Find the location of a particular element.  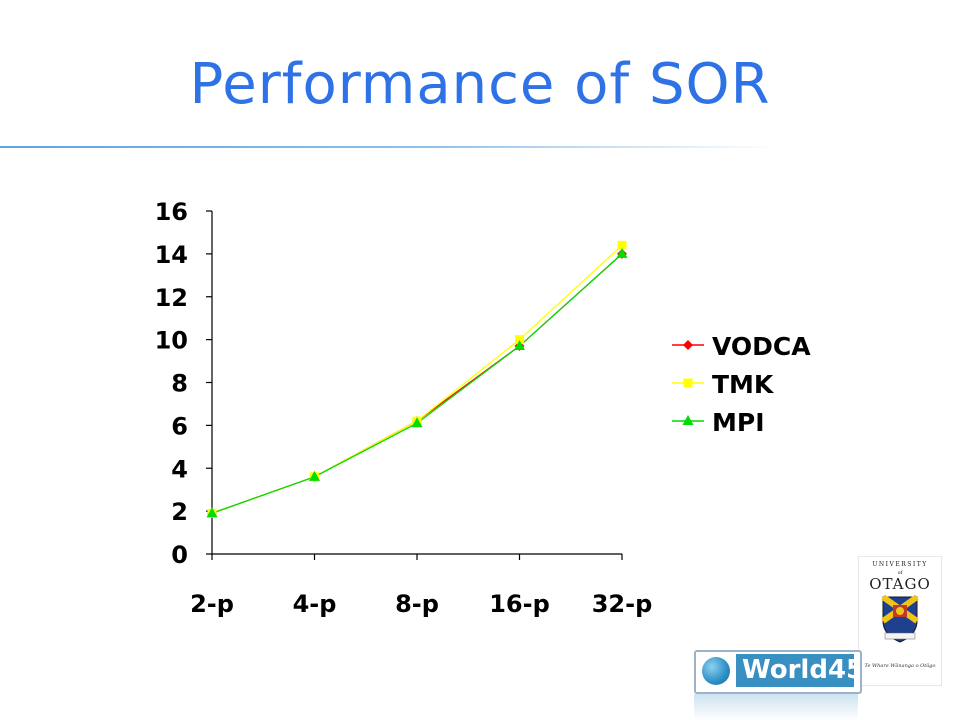

y-tick-label: 16 is located at coordinates (171, 212).